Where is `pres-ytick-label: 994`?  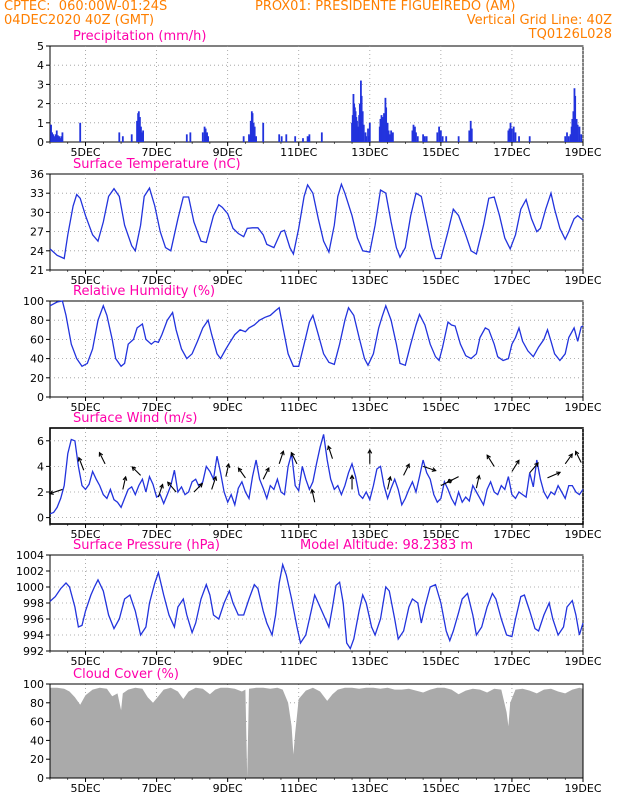 pres-ytick-label: 994 is located at coordinates (33, 635).